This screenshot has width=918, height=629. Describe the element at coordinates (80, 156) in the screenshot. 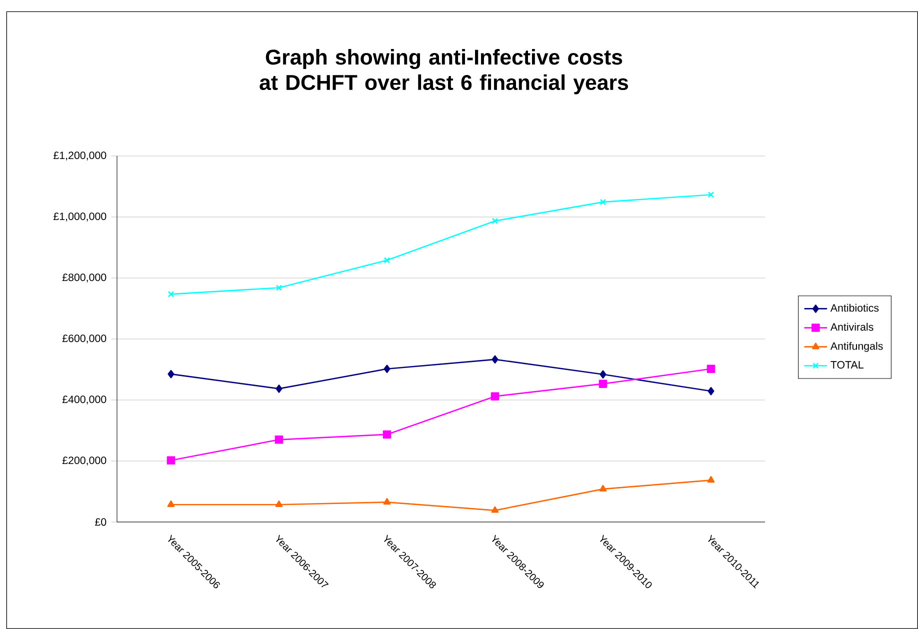

I see `y-tick-label: £1,200,000` at that location.